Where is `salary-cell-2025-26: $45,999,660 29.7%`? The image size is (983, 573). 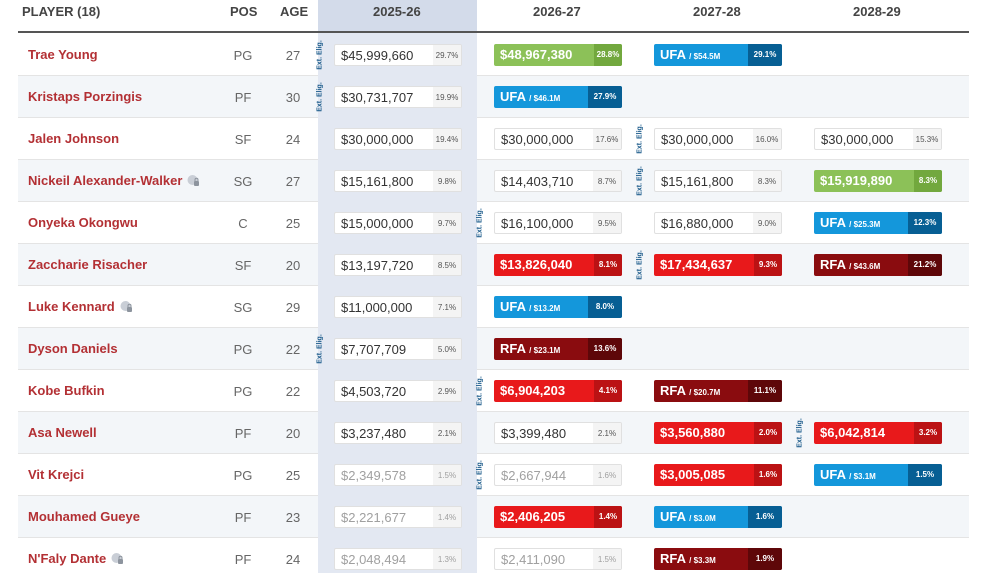
salary-cell-2025-26: $45,999,660 29.7% is located at coordinates (398, 55).